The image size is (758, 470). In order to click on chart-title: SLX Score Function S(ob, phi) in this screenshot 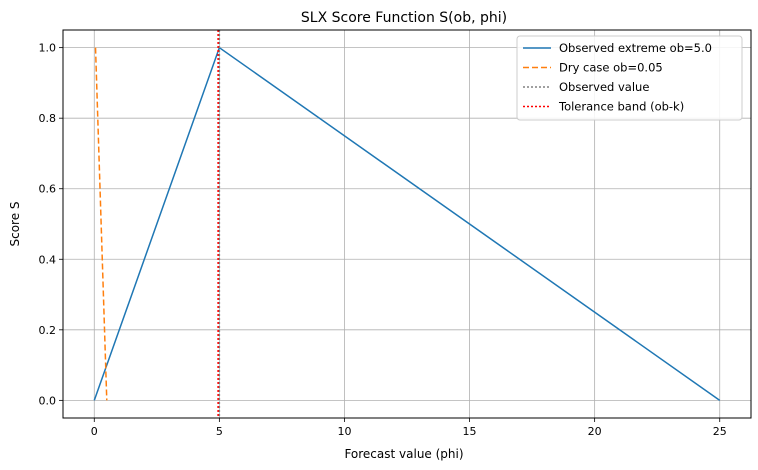, I will do `click(404, 18)`.